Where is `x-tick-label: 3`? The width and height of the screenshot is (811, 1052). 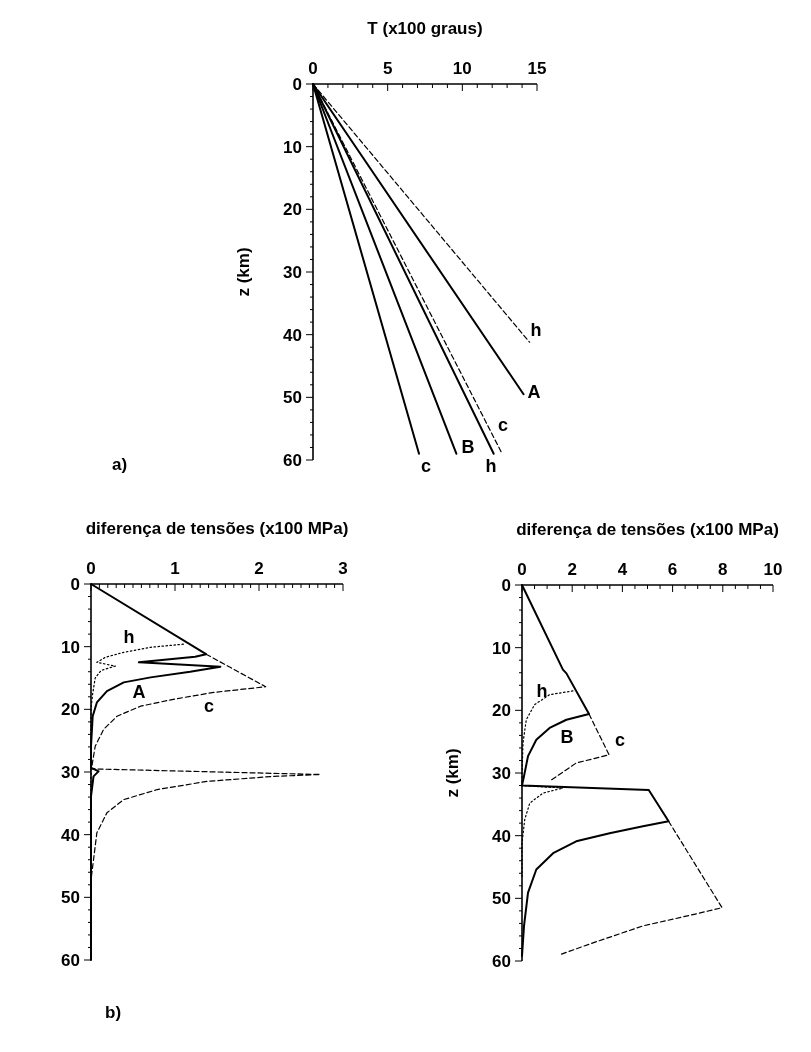 x-tick-label: 3 is located at coordinates (343, 568).